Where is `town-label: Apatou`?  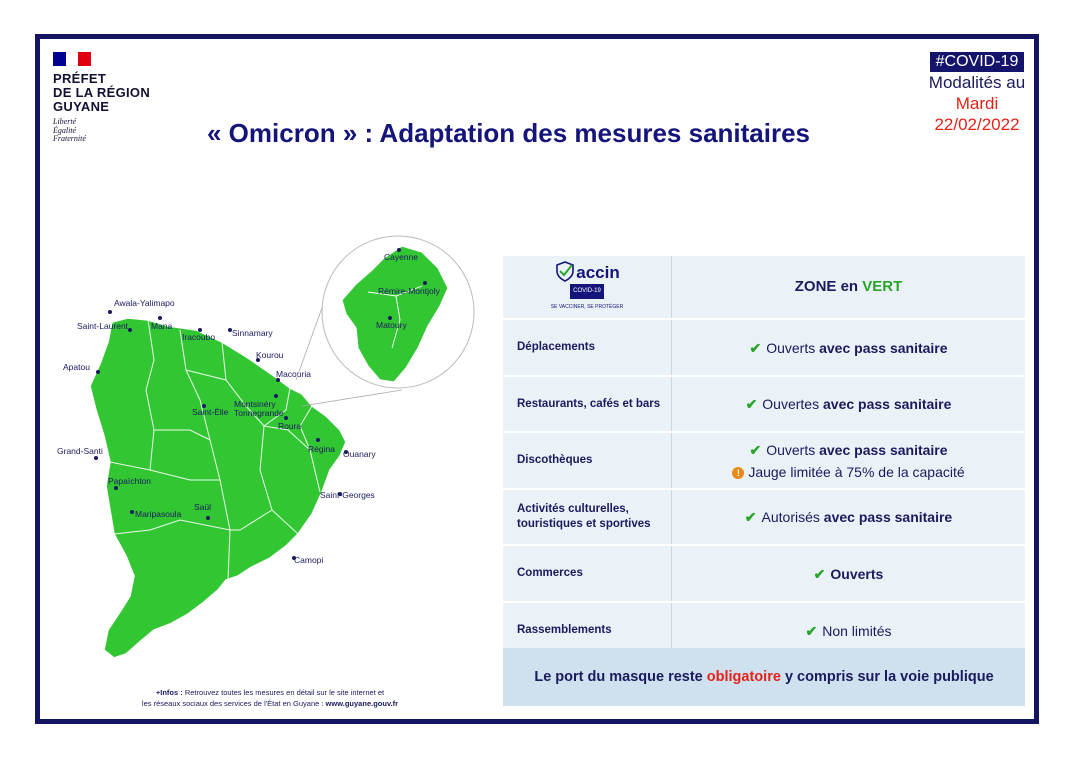 town-label: Apatou is located at coordinates (76, 367).